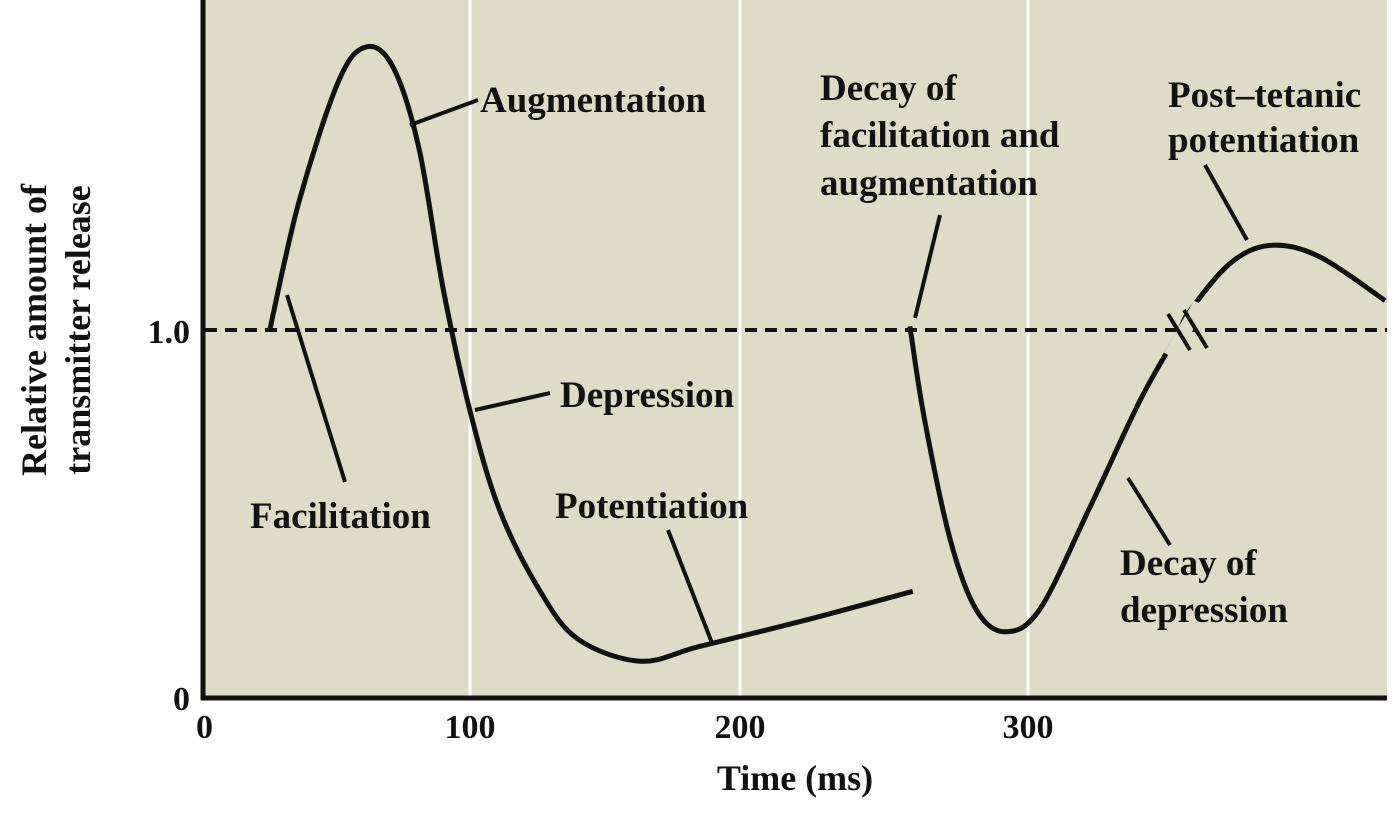 This screenshot has height=817, width=1400. Describe the element at coordinates (940, 135) in the screenshot. I see `annotation-decay-fac-aug-2: facilitation and` at that location.